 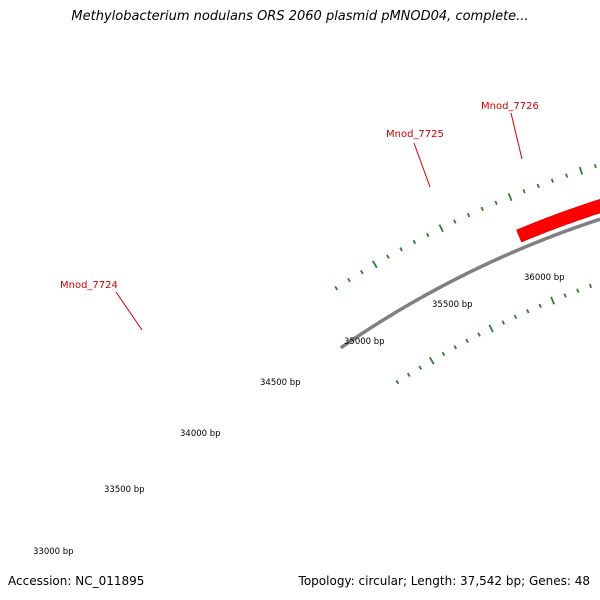 I want to click on scale-label: 34000 bp, so click(x=200, y=434).